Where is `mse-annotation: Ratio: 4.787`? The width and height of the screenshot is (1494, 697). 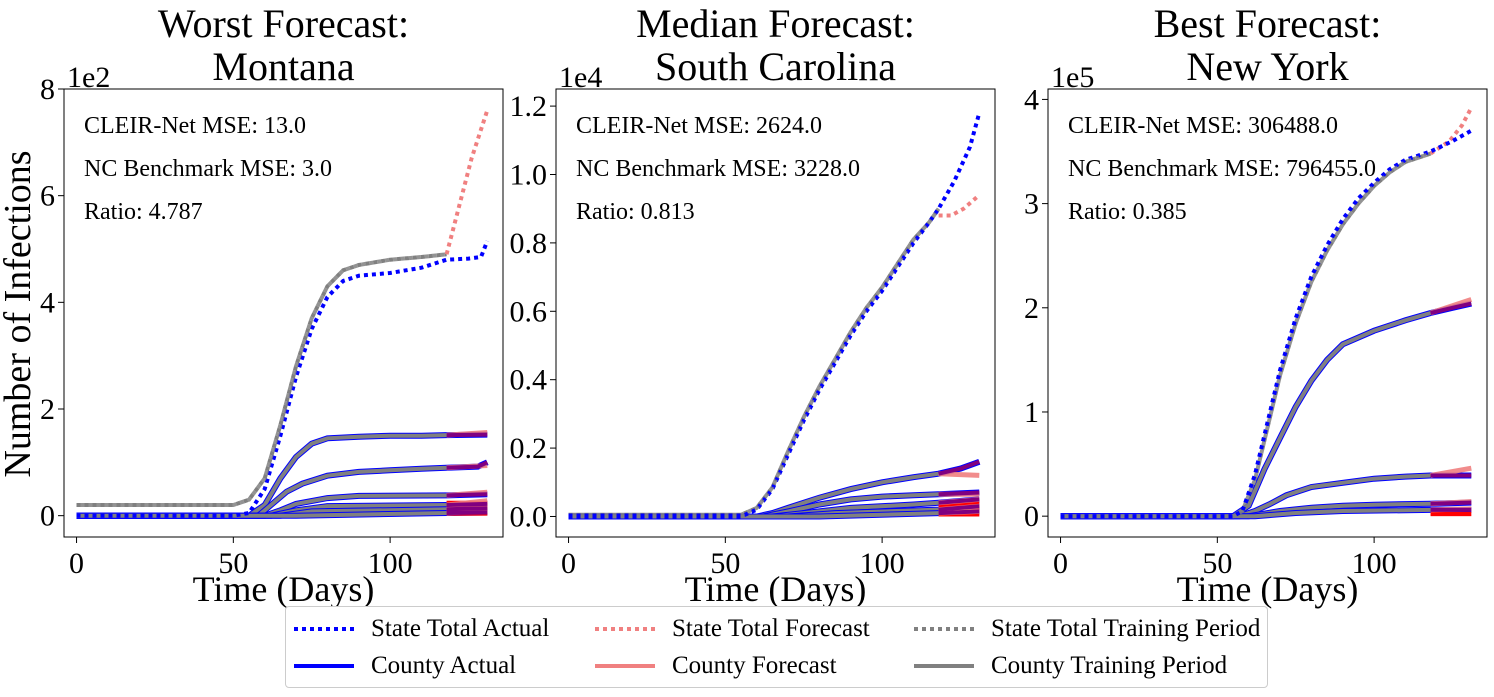
mse-annotation: Ratio: 4.787 is located at coordinates (143, 212).